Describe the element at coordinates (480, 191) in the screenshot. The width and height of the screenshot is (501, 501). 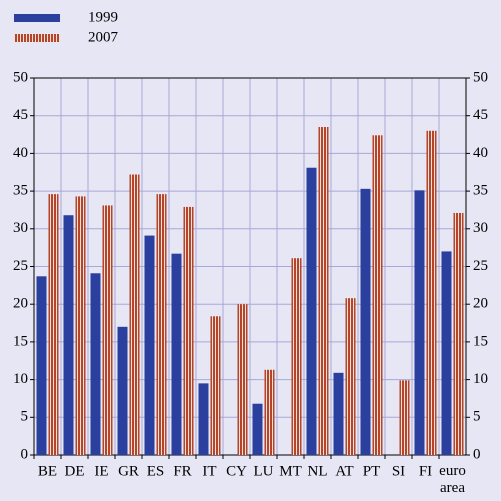
I see `y2-tick-label: 35` at that location.